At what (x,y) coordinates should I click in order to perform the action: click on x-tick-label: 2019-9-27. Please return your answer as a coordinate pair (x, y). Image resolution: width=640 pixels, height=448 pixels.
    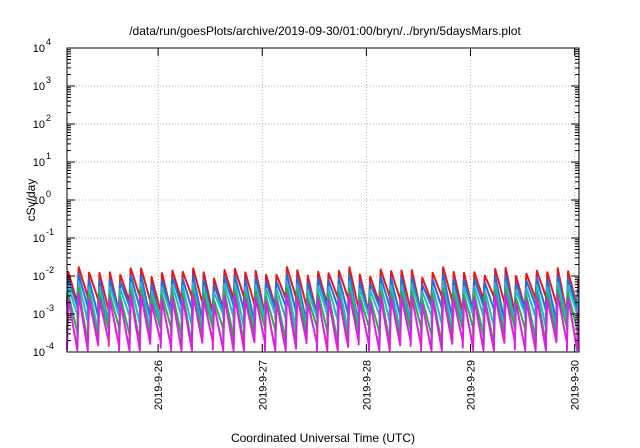
    Looking at the image, I should click on (263, 385).